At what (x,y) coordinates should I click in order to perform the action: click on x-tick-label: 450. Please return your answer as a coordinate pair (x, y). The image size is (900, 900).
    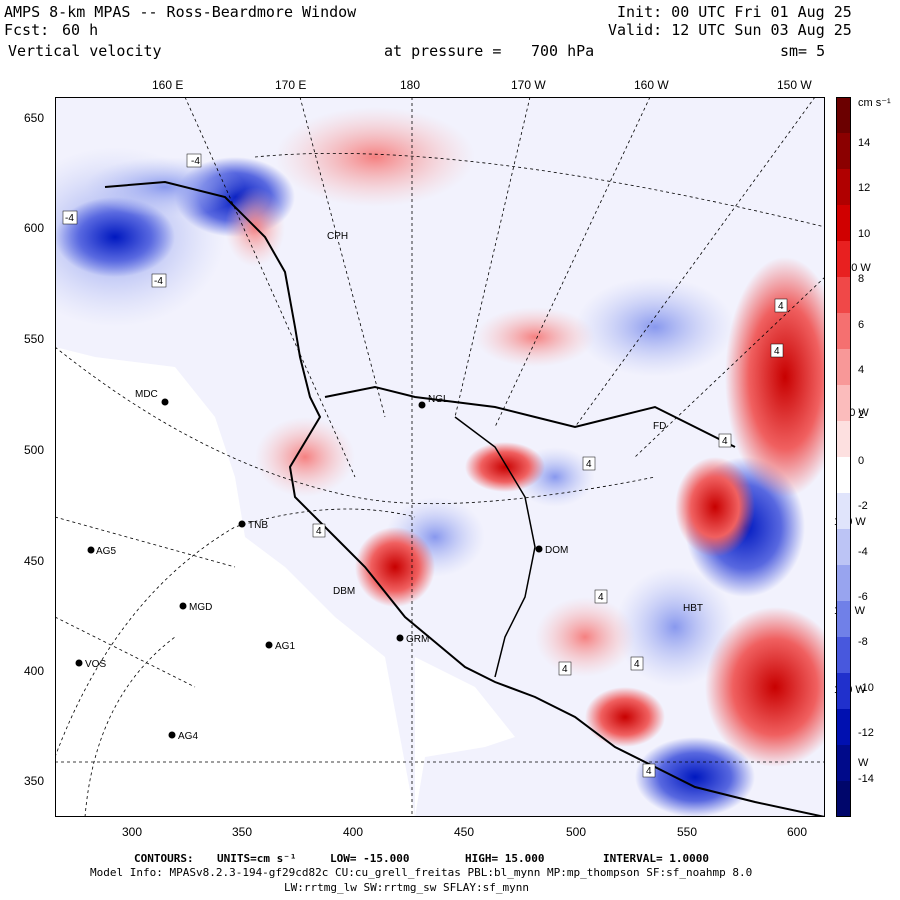
    Looking at the image, I should click on (464, 832).